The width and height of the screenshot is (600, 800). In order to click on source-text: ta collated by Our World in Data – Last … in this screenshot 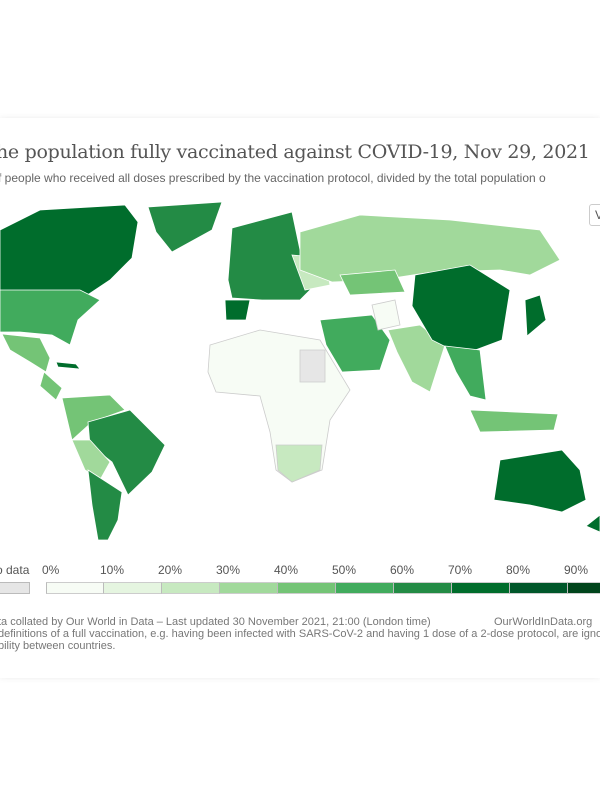, I will do `click(215, 622)`.